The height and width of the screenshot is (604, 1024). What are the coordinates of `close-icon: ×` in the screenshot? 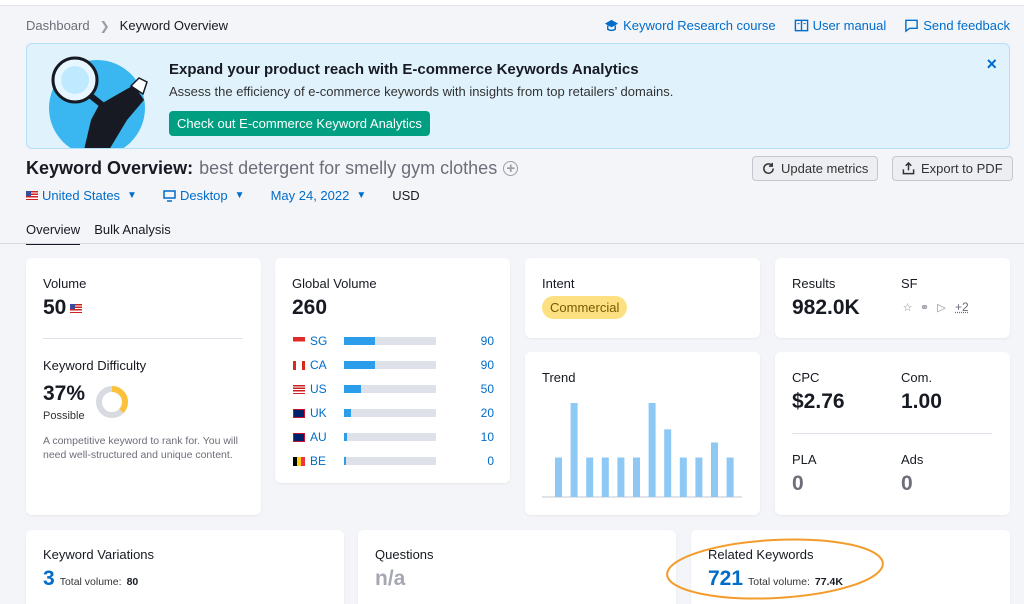 It's located at (991, 64).